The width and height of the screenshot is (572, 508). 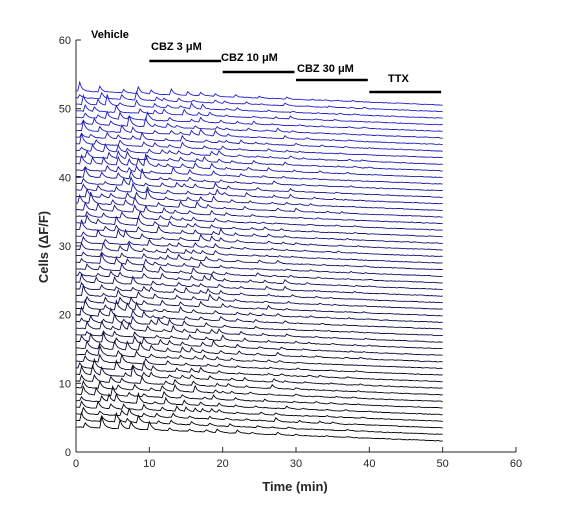 What do you see at coordinates (325, 69) in the screenshot?
I see `condition-label: CBZ 30 μM` at bounding box center [325, 69].